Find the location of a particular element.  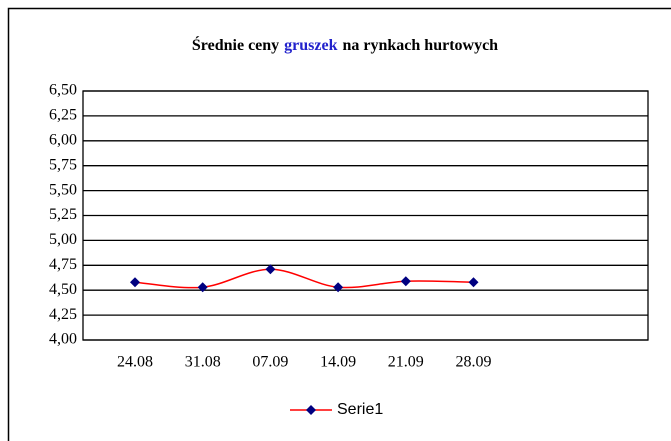

x-tick-label: 28.09 is located at coordinates (474, 362).